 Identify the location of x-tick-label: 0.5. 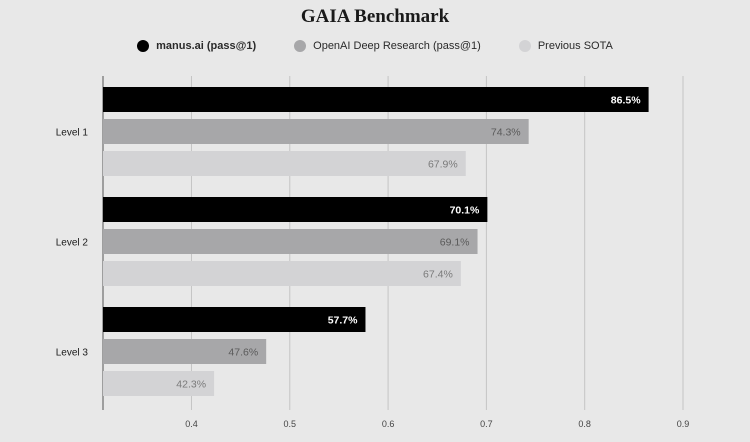
(290, 424).